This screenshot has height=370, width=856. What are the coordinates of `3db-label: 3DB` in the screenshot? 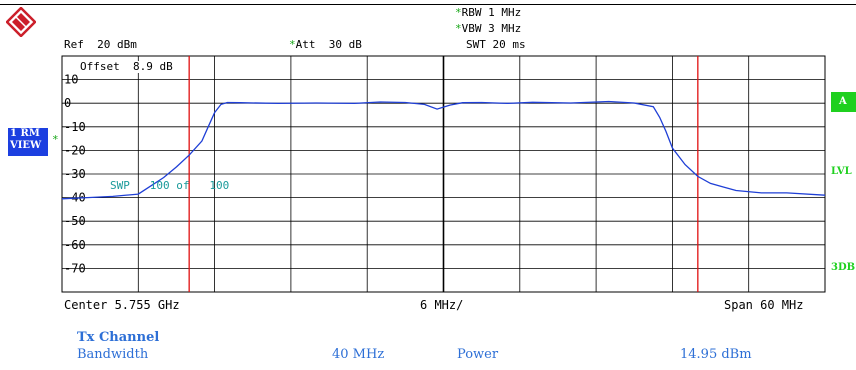 It's located at (843, 267).